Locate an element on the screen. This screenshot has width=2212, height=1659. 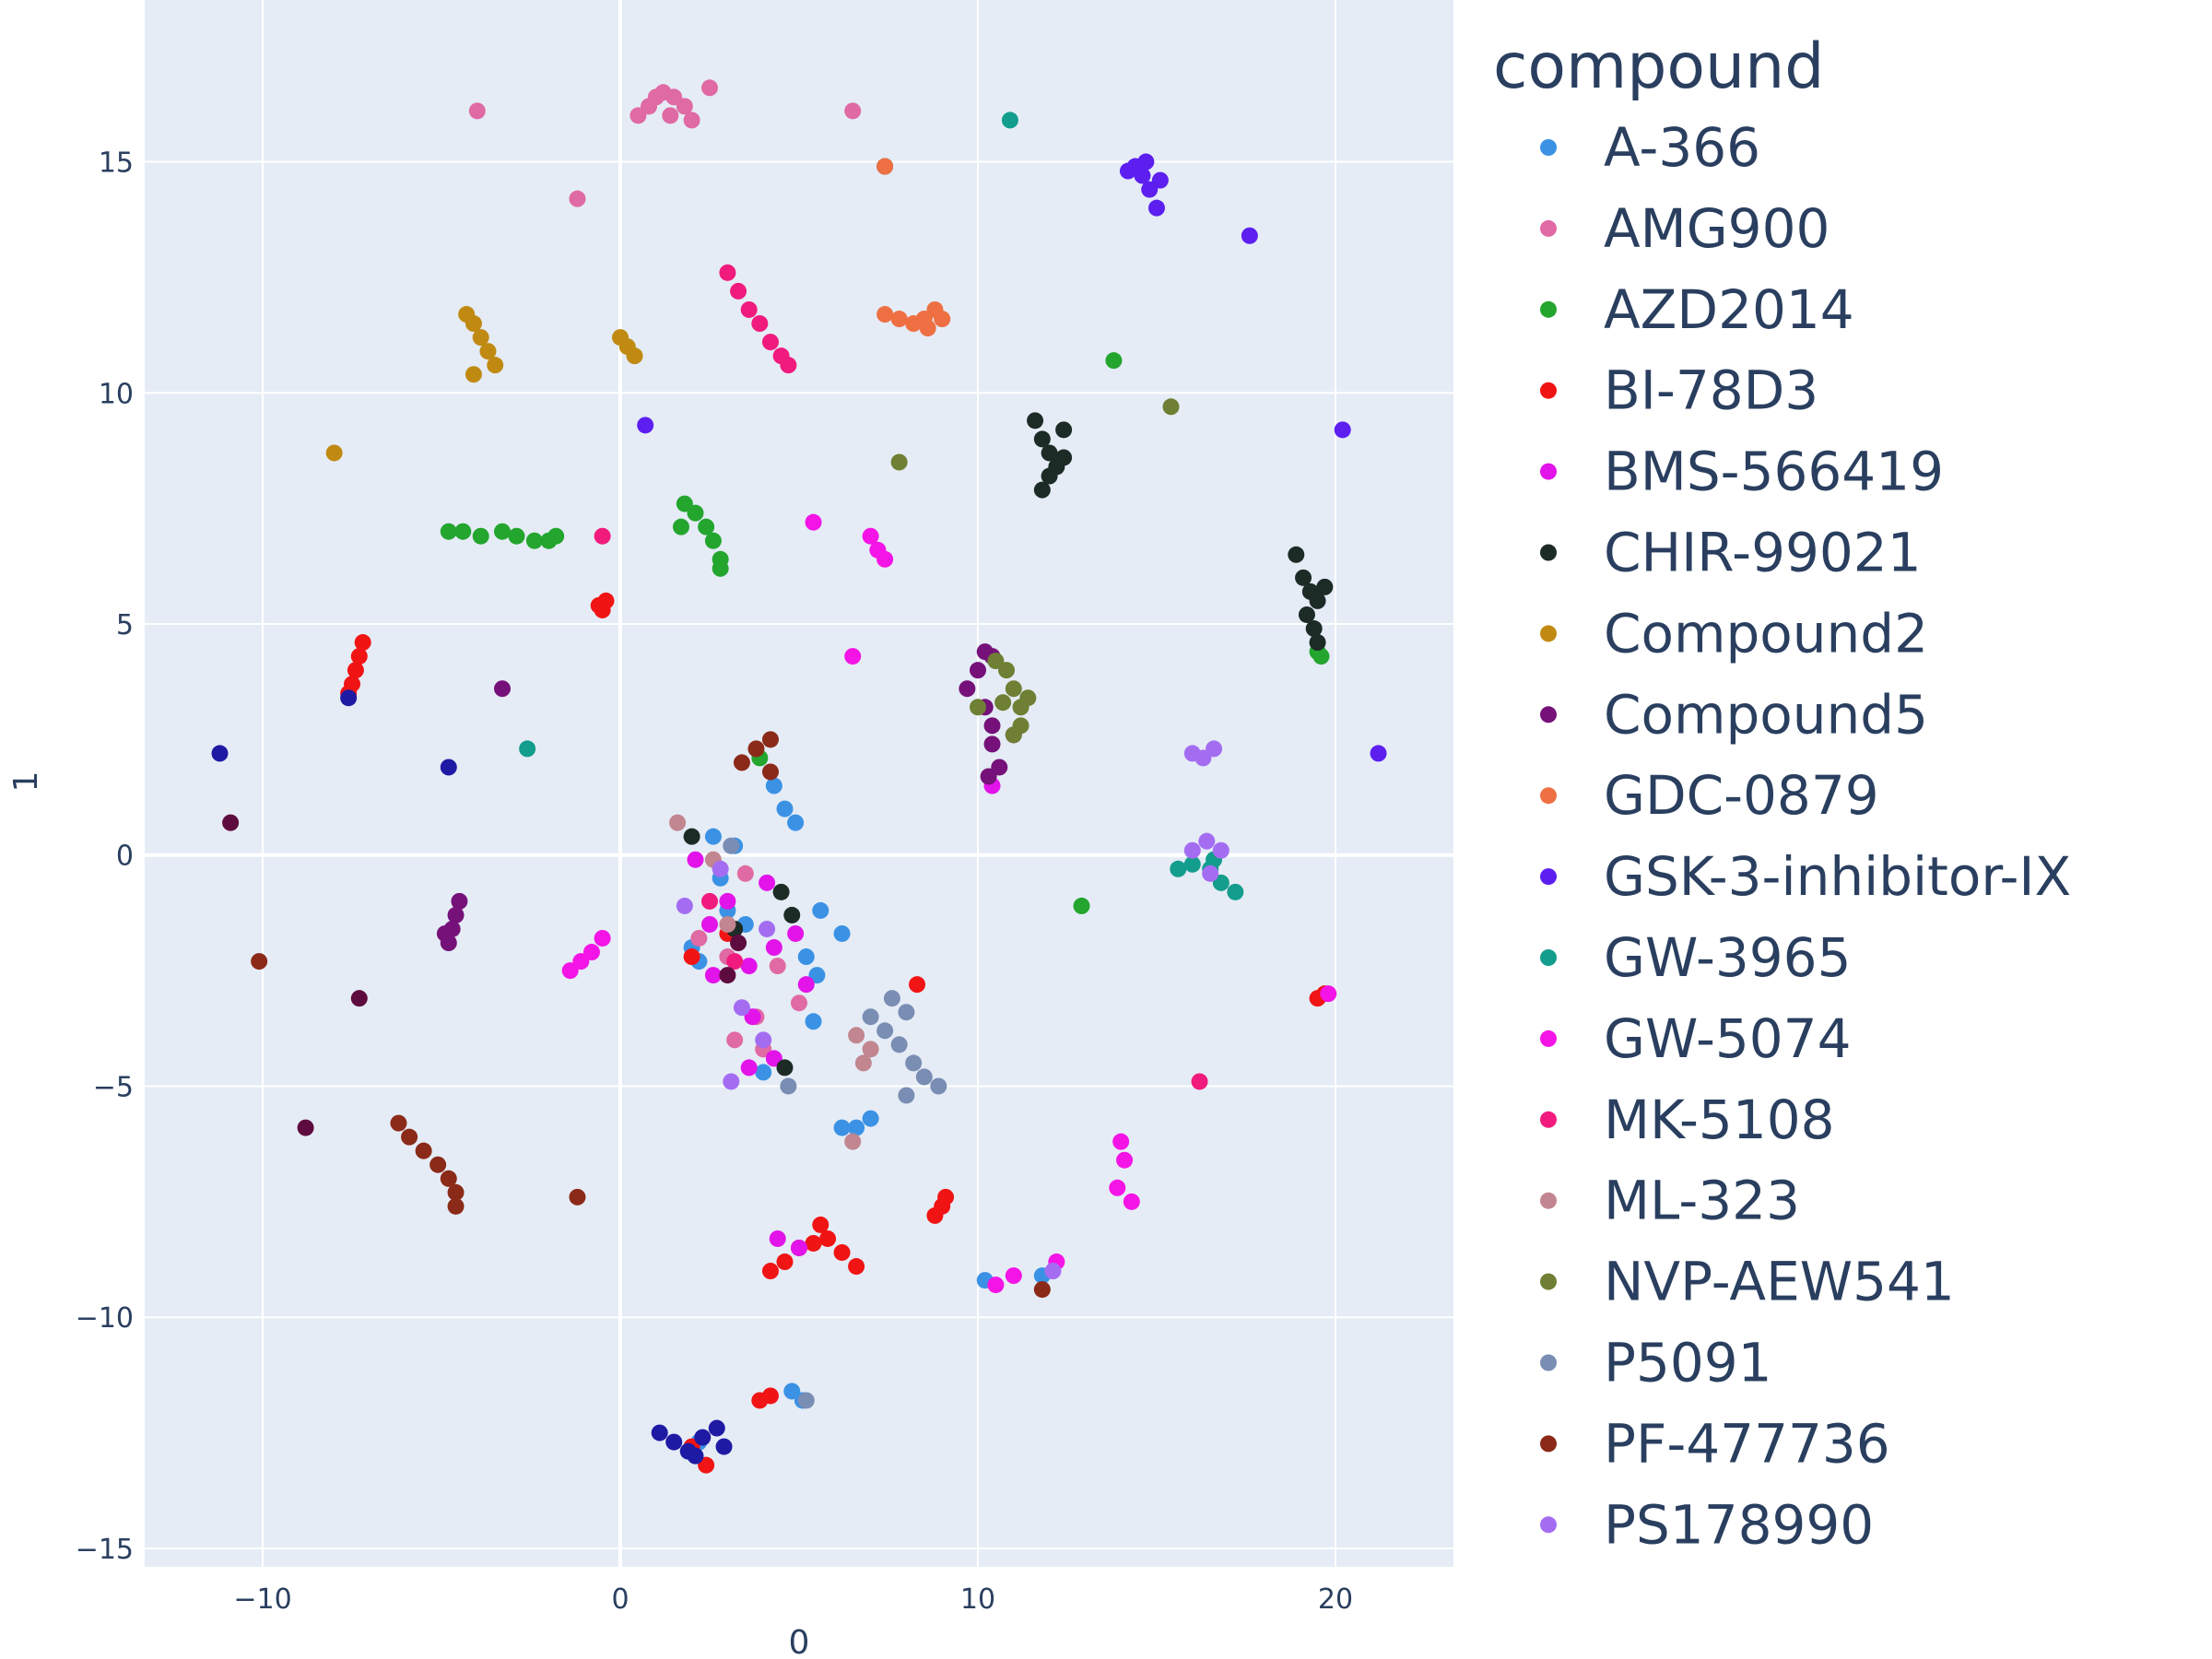
legend-item-label: BMS-566419 is located at coordinates (1774, 472).